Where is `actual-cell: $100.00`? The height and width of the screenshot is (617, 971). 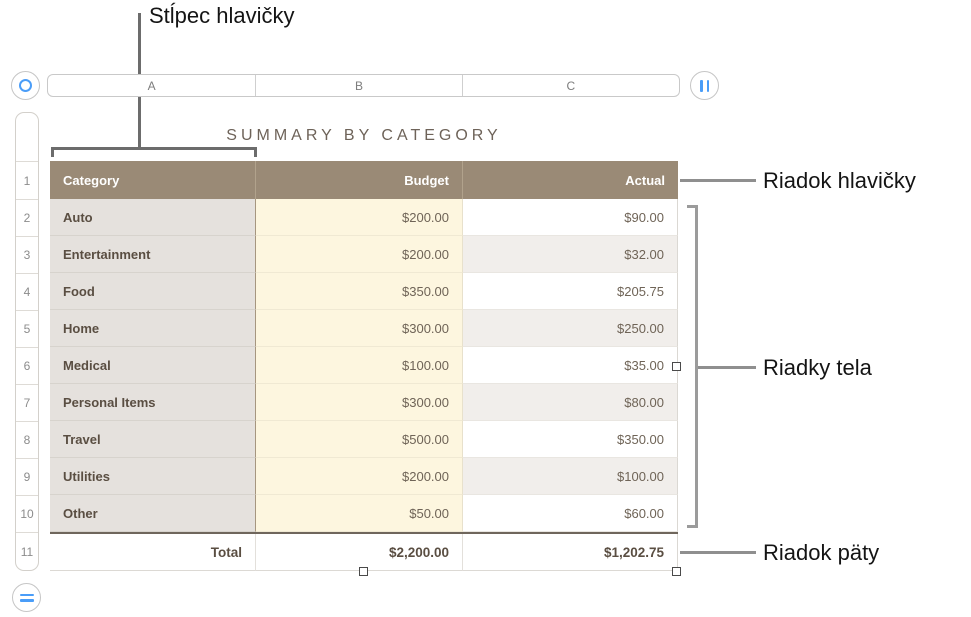
actual-cell: $100.00 is located at coordinates (570, 476).